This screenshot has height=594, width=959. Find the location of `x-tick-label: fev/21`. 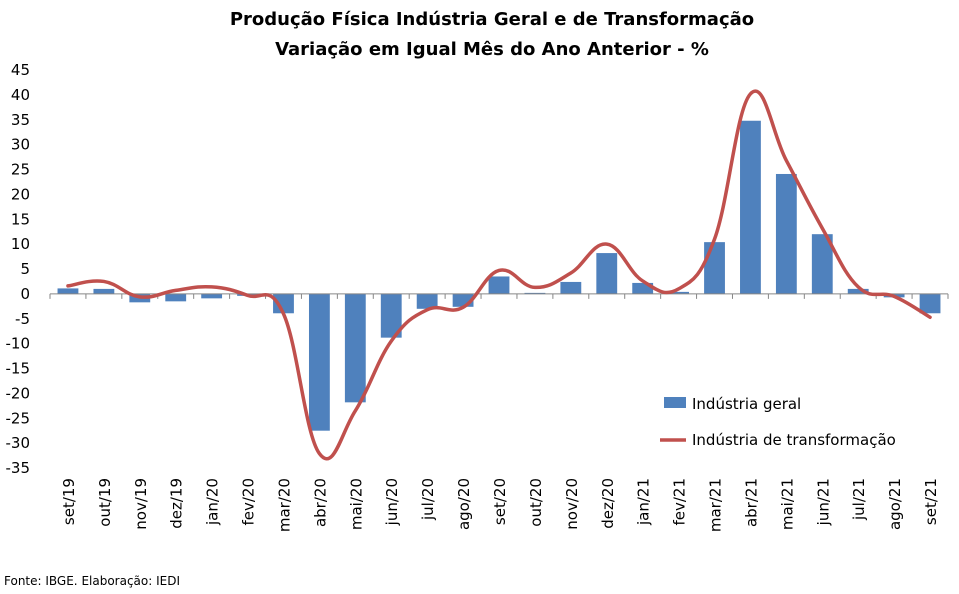

x-tick-label: fev/21 is located at coordinates (680, 502).